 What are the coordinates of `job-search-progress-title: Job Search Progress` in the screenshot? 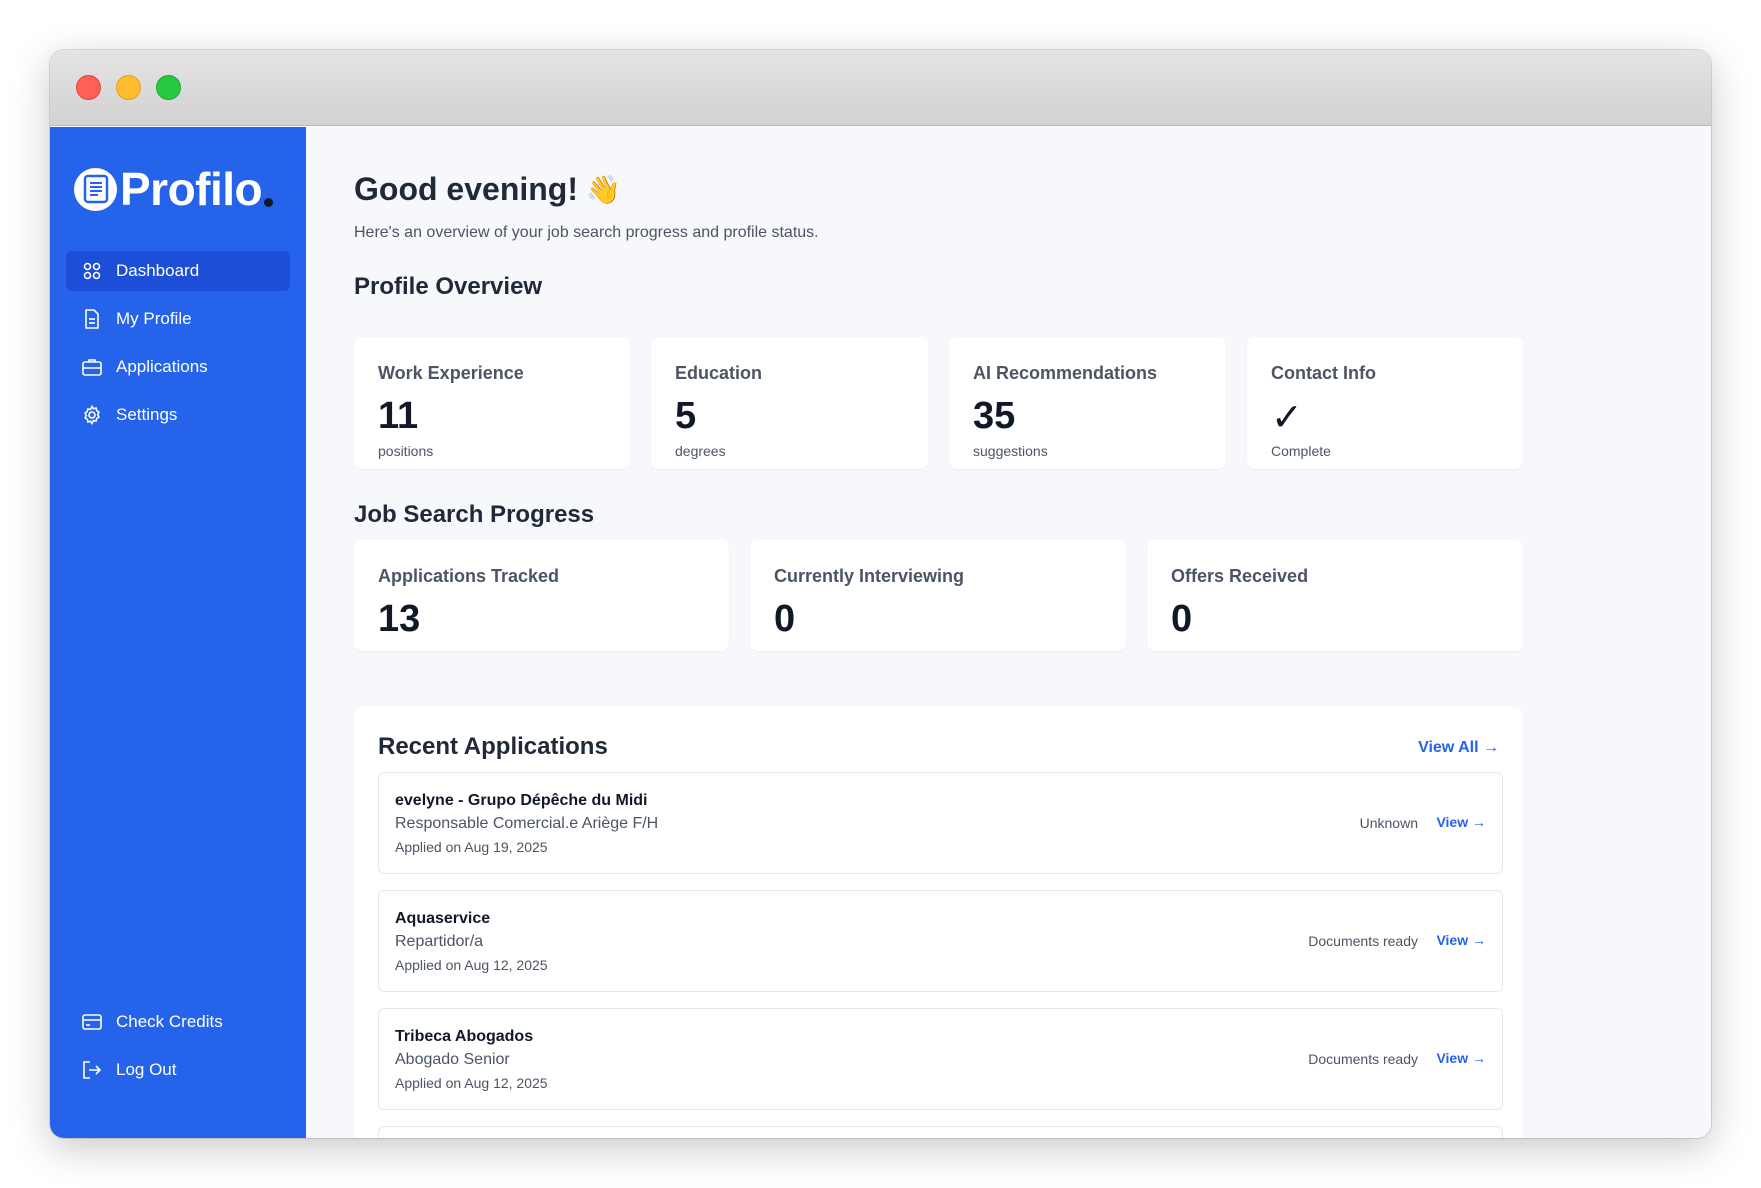 It's located at (474, 514).